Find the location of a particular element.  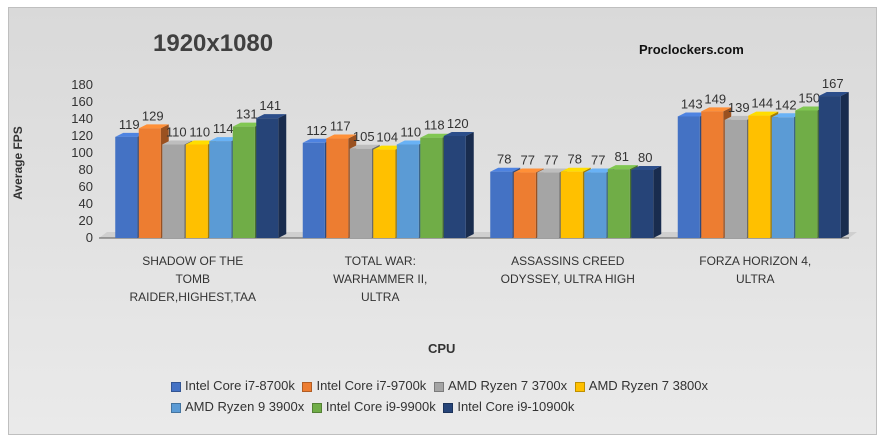

x-tick-label: TOTAL WAR: is located at coordinates (380, 261).